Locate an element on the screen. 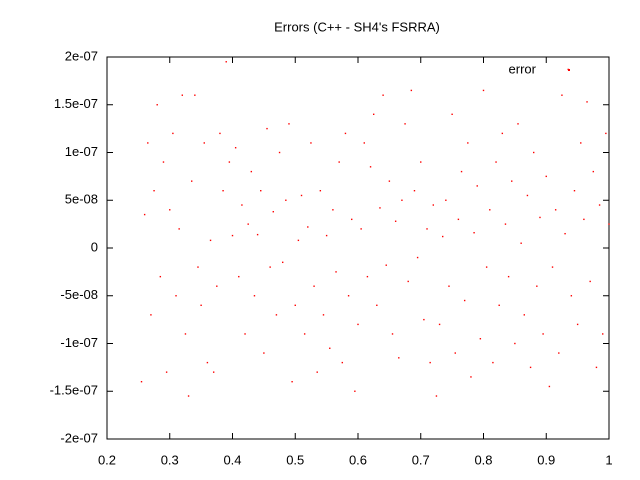  y-tick-label: 2e-07 is located at coordinates (81, 55).